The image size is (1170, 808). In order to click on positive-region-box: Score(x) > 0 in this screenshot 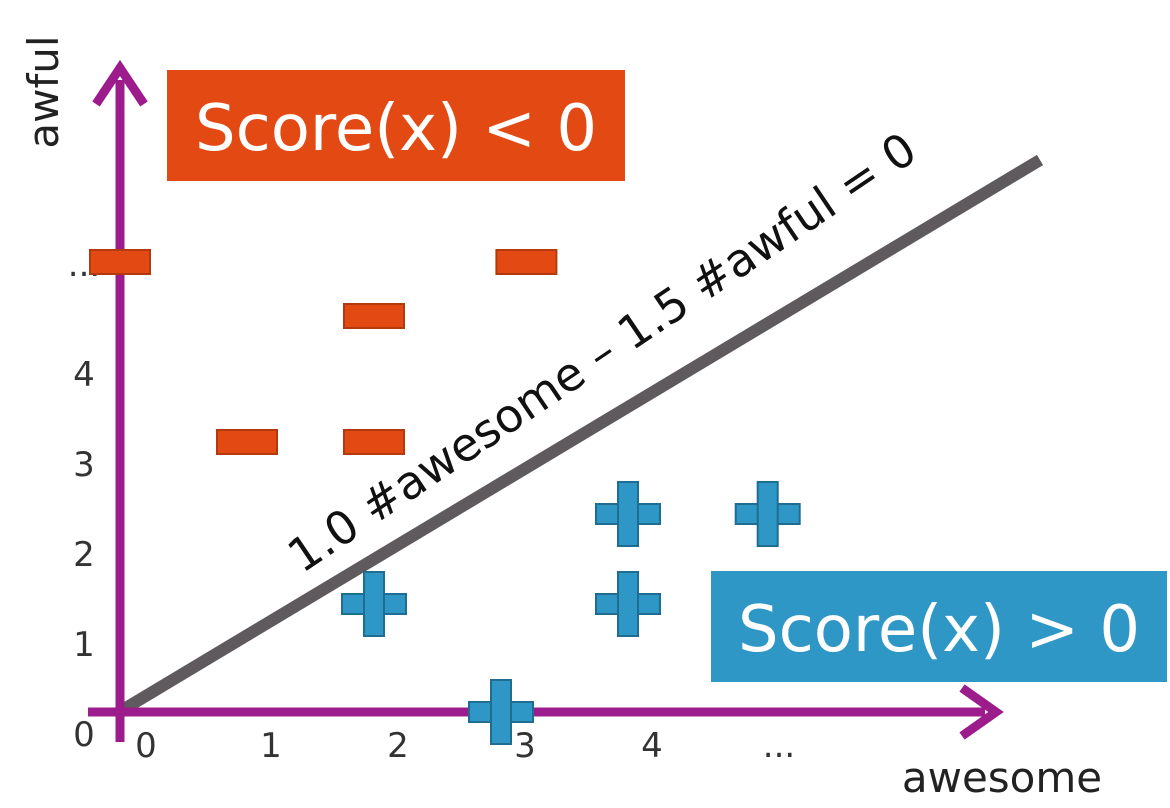, I will do `click(939, 626)`.